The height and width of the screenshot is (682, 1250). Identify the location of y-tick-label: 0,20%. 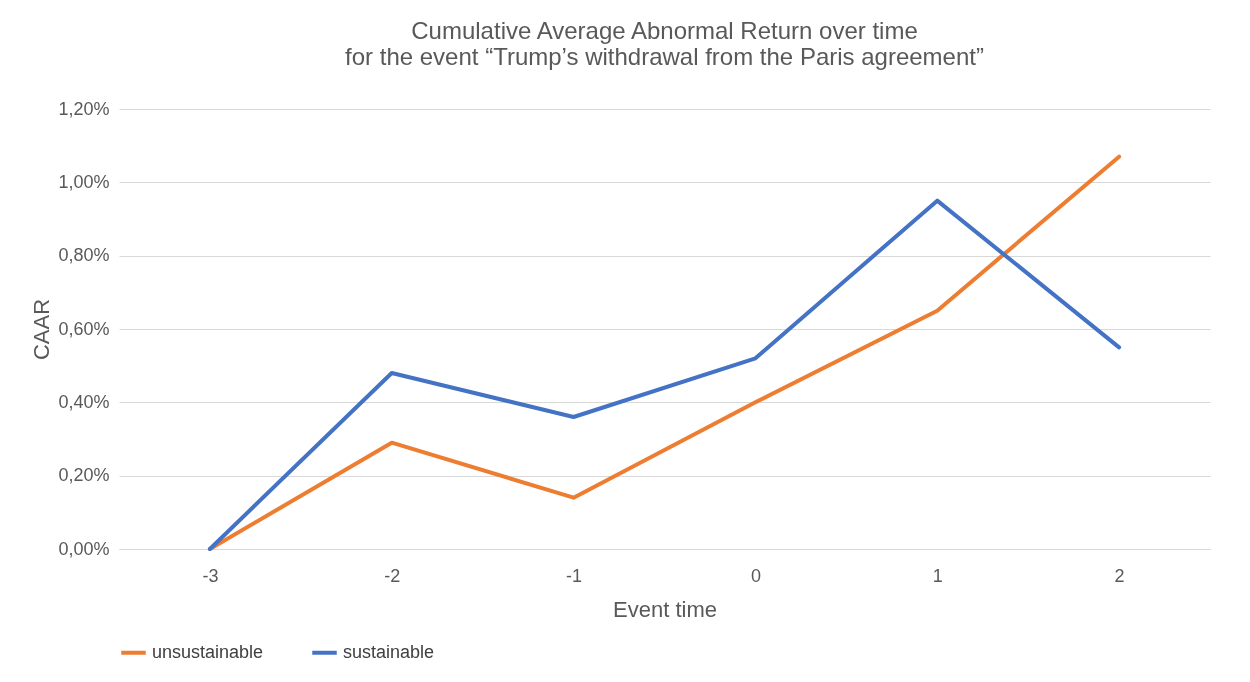
(84, 475).